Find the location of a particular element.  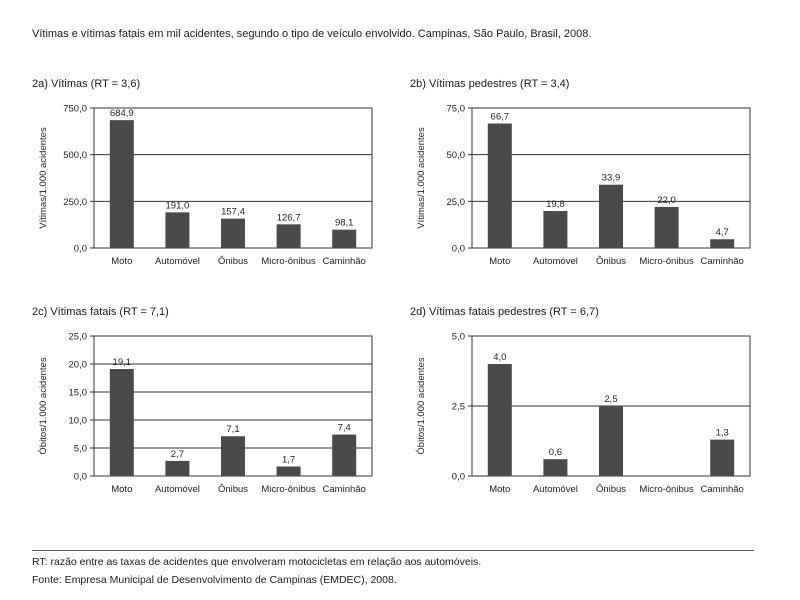

footnote-divider is located at coordinates (393, 550).